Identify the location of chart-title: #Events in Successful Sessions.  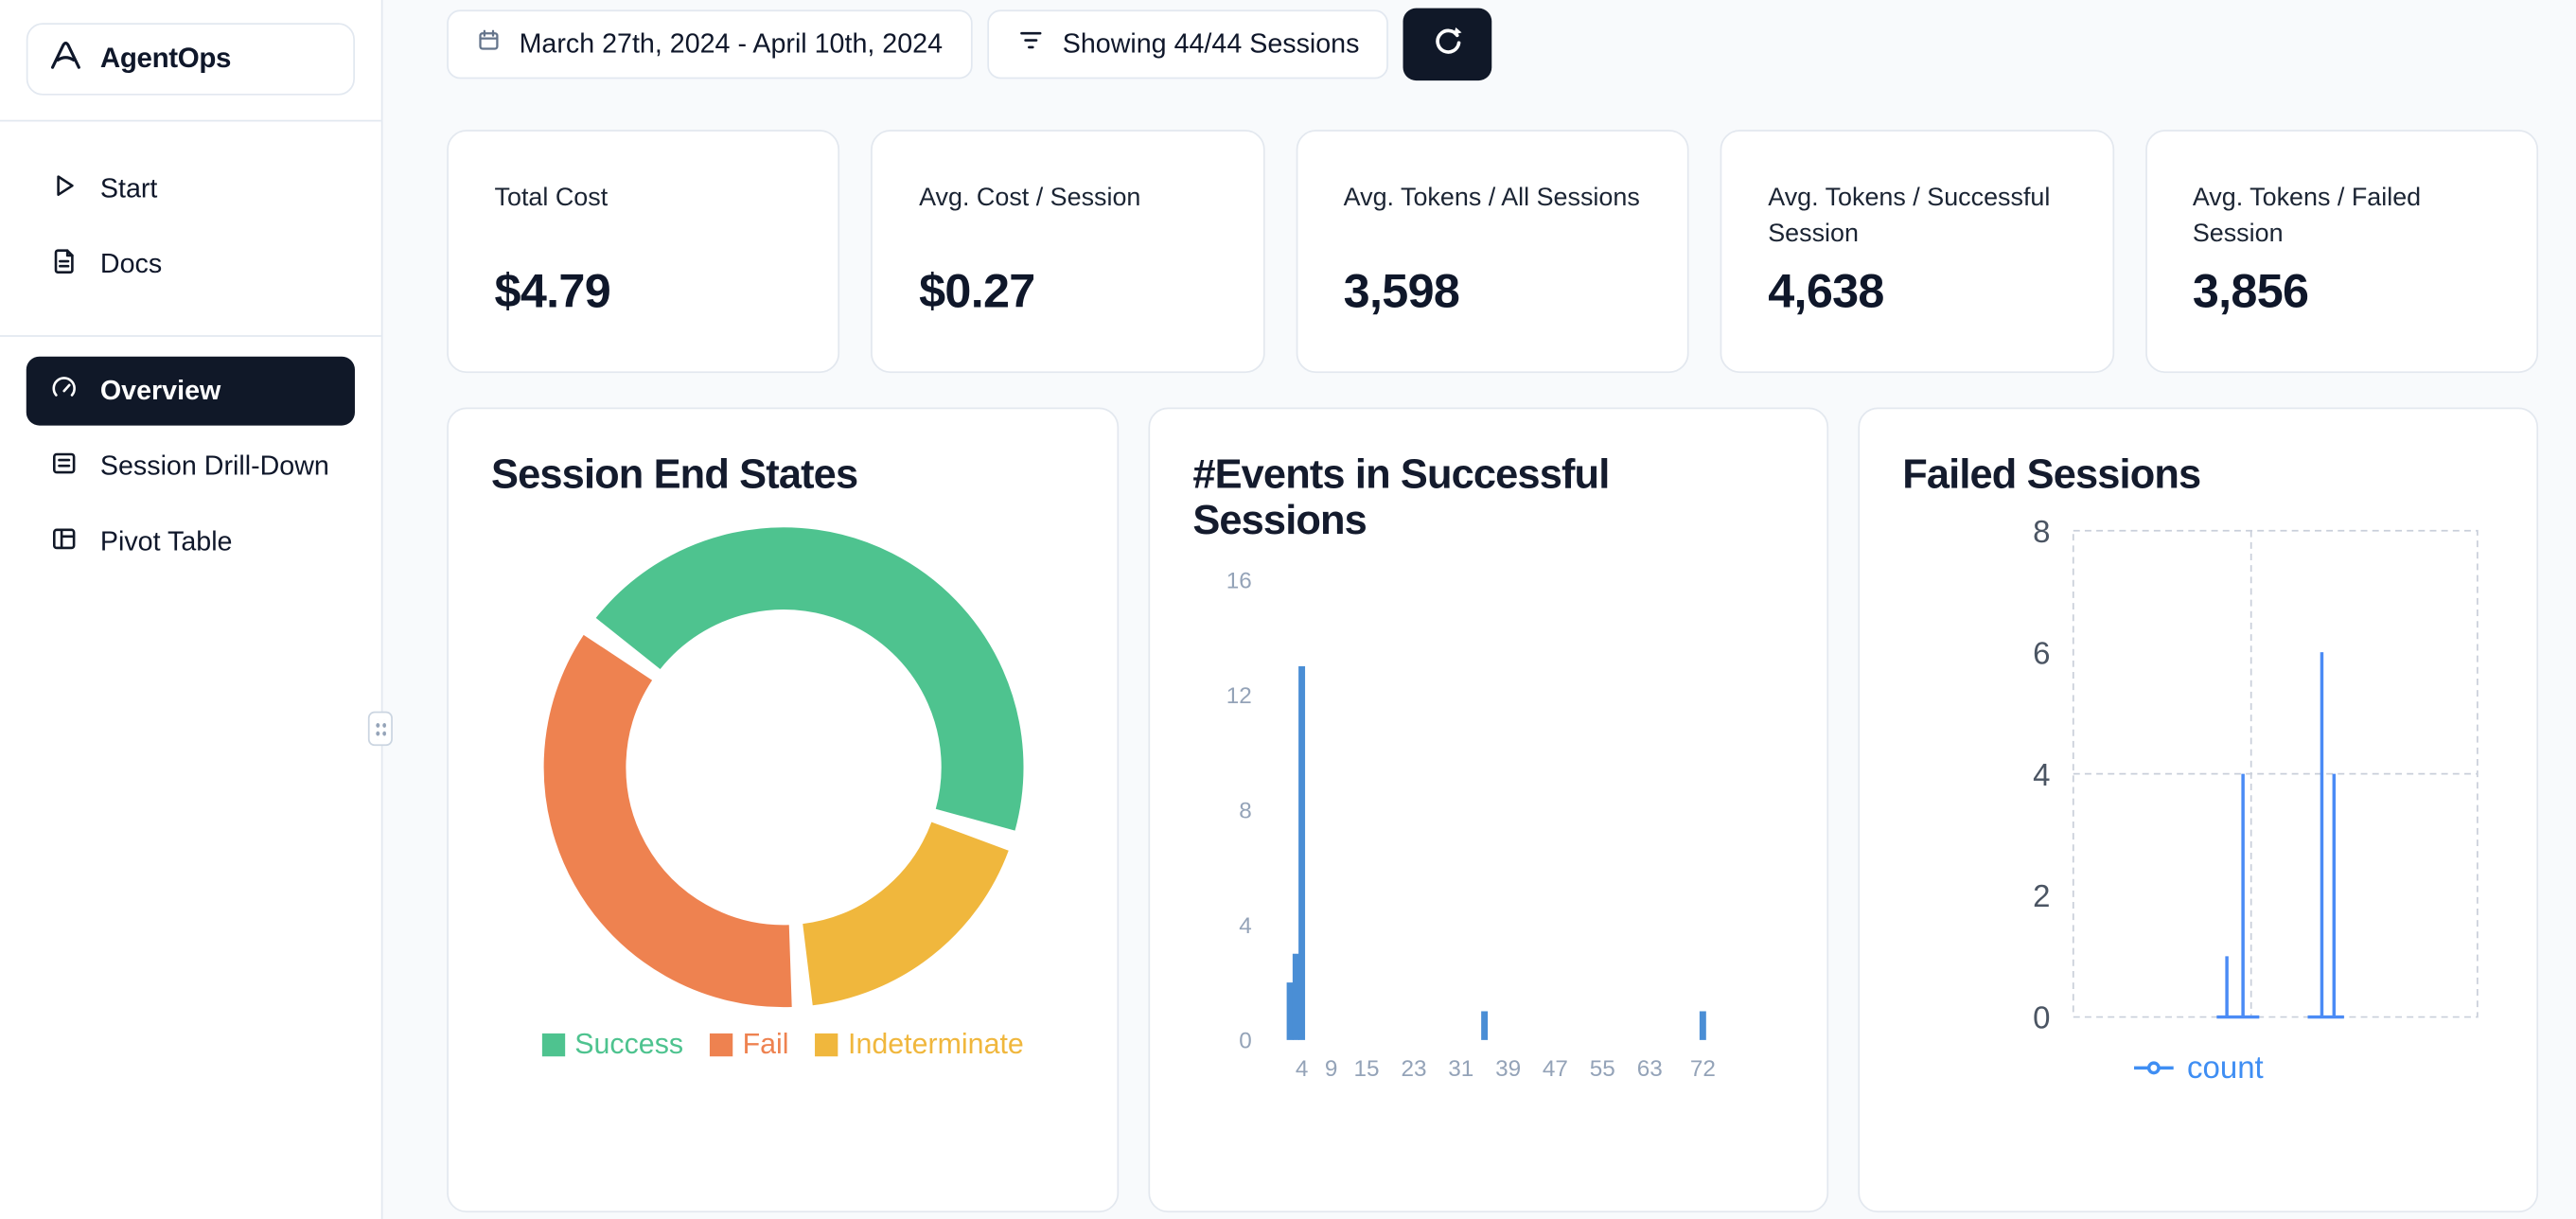
(1401, 497).